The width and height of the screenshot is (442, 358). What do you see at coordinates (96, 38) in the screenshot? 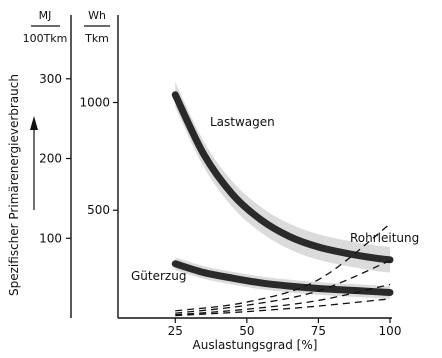
I see `right-unit-denominator: Tkm` at bounding box center [96, 38].